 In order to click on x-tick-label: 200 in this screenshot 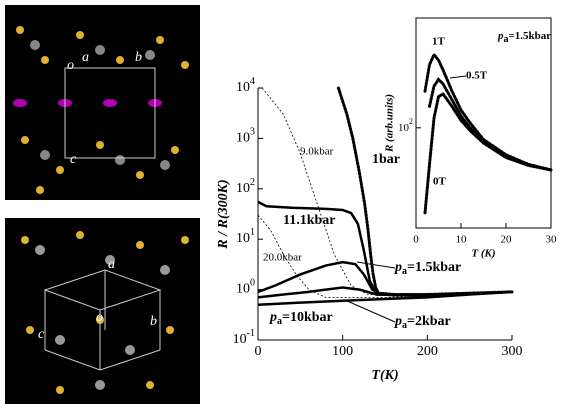, I will do `click(427, 351)`.